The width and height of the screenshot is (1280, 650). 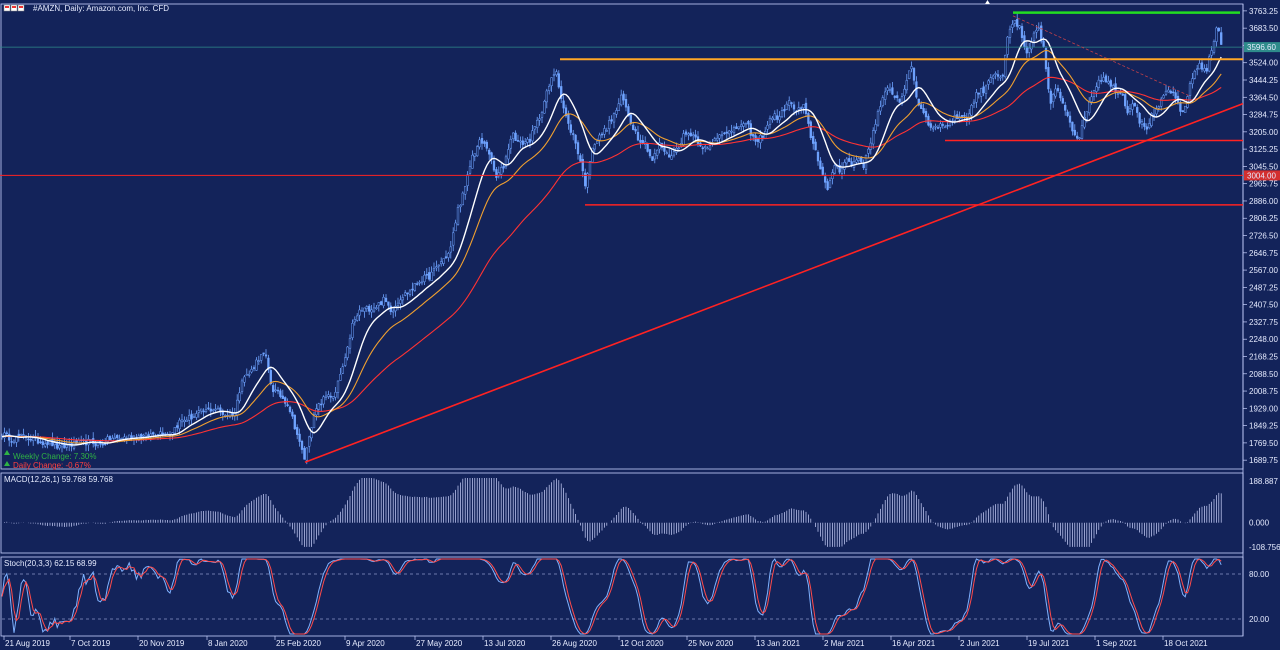 I want to click on macd-y-label: -108.756, so click(x=1264, y=547).